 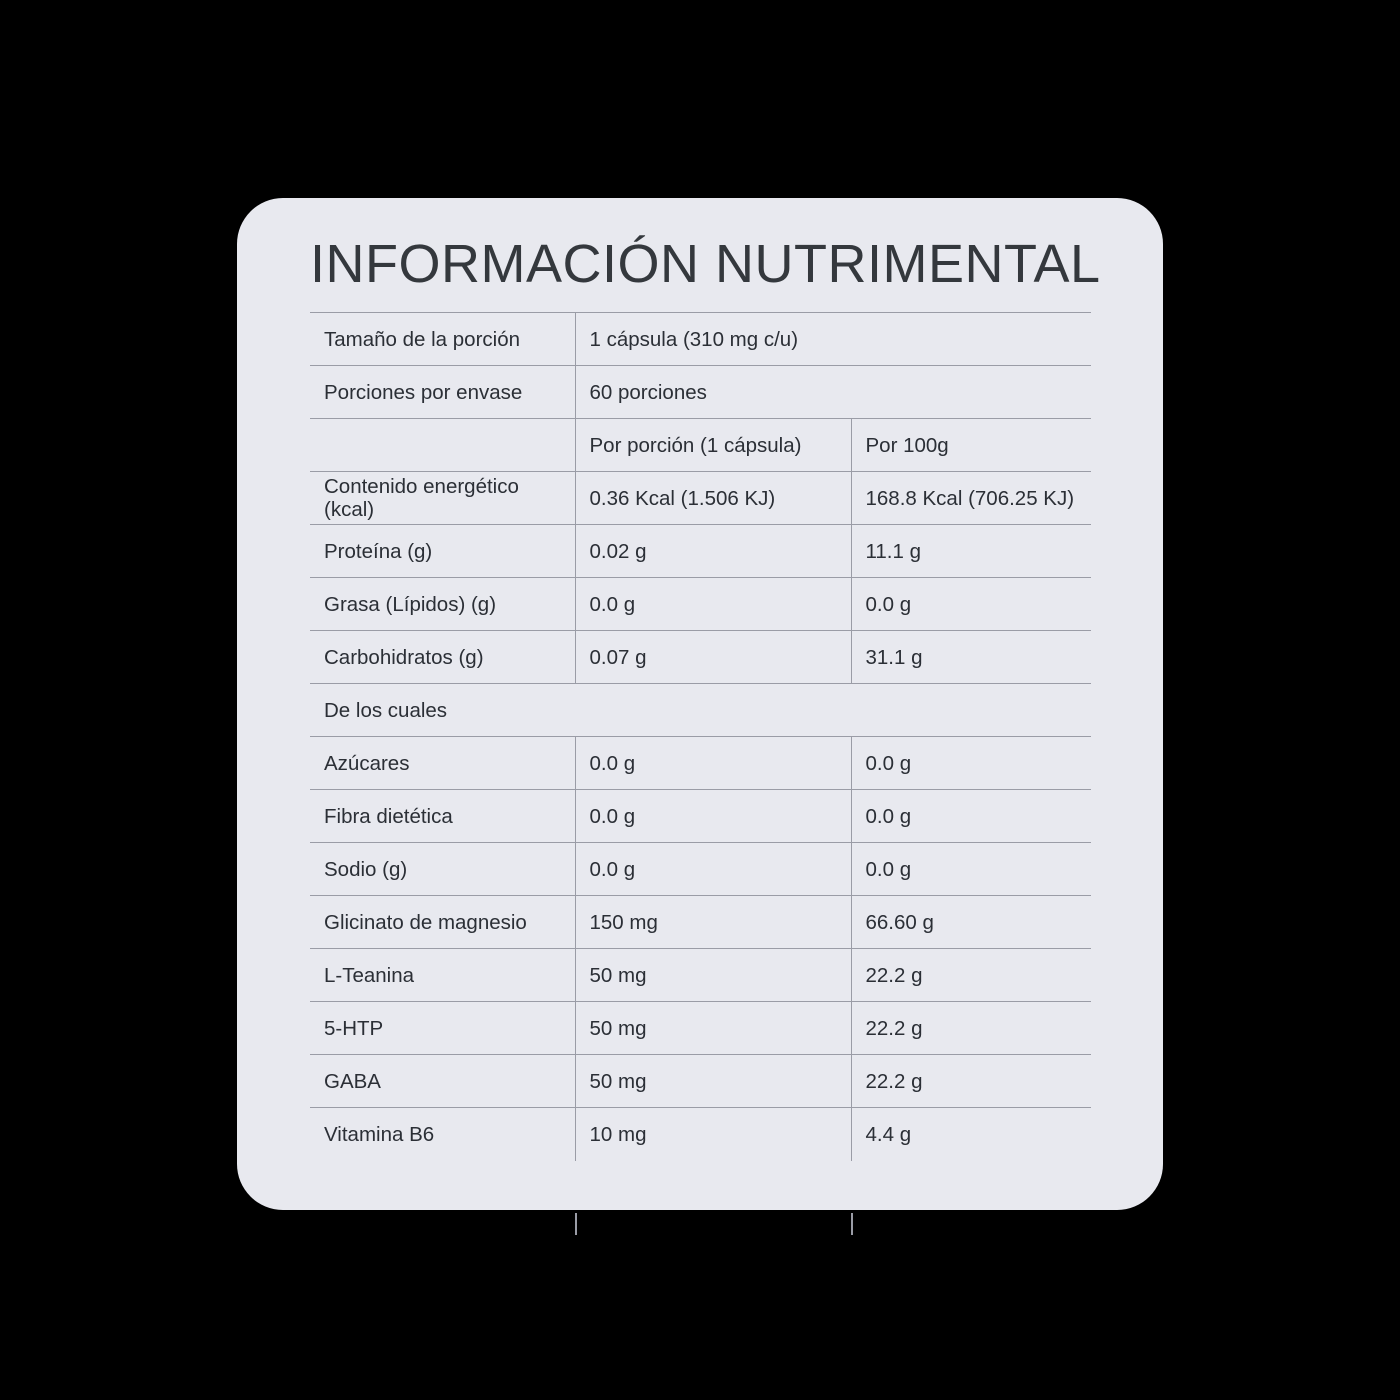 I want to click on row-label: Tamaño de la porción, so click(x=442, y=339).